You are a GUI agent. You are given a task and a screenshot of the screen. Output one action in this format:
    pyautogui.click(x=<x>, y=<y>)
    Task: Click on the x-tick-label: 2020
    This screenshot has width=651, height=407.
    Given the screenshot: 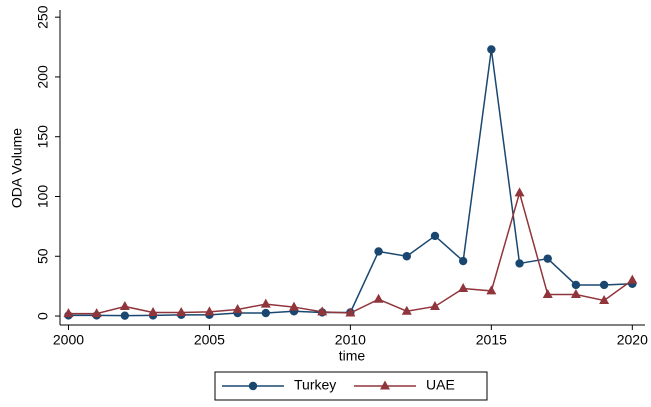 What is the action you would take?
    pyautogui.click(x=632, y=340)
    